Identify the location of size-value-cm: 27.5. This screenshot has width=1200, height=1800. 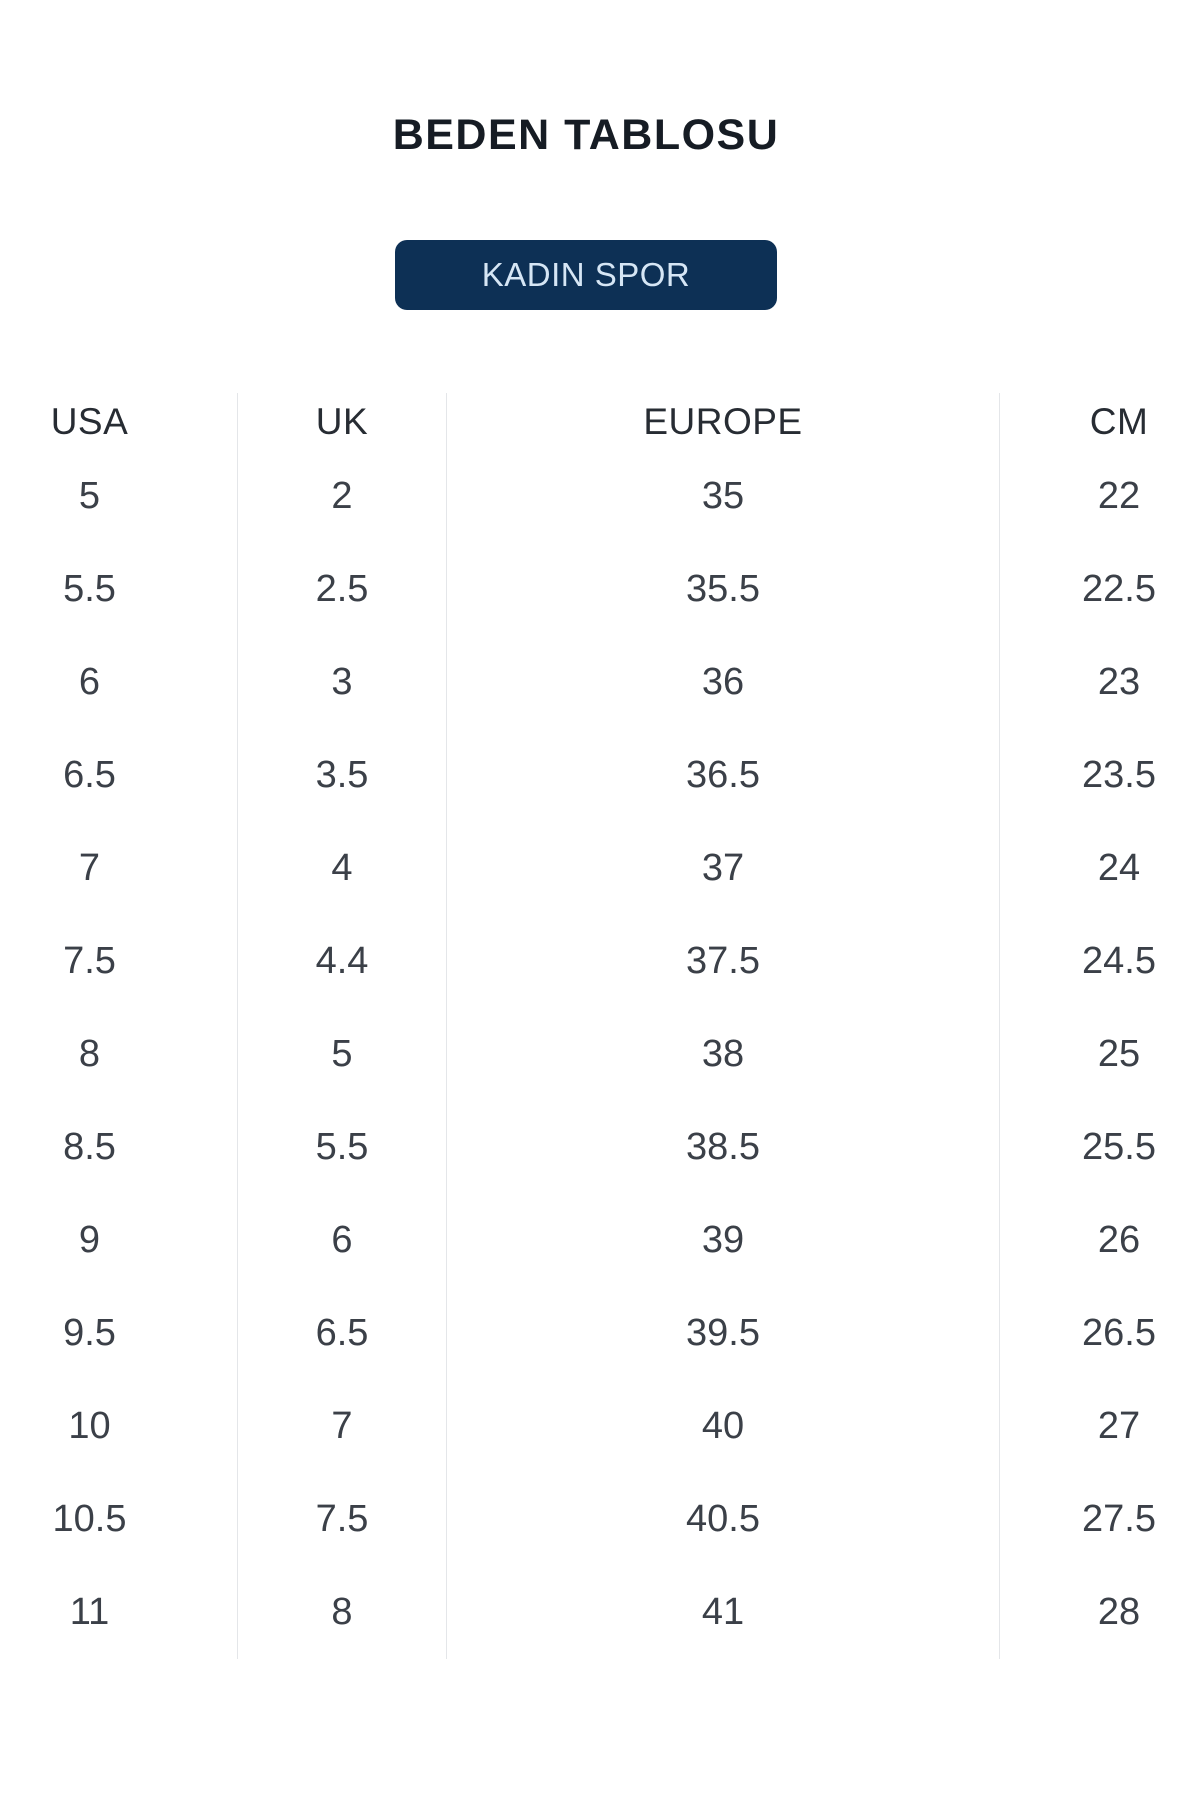
(1119, 1519).